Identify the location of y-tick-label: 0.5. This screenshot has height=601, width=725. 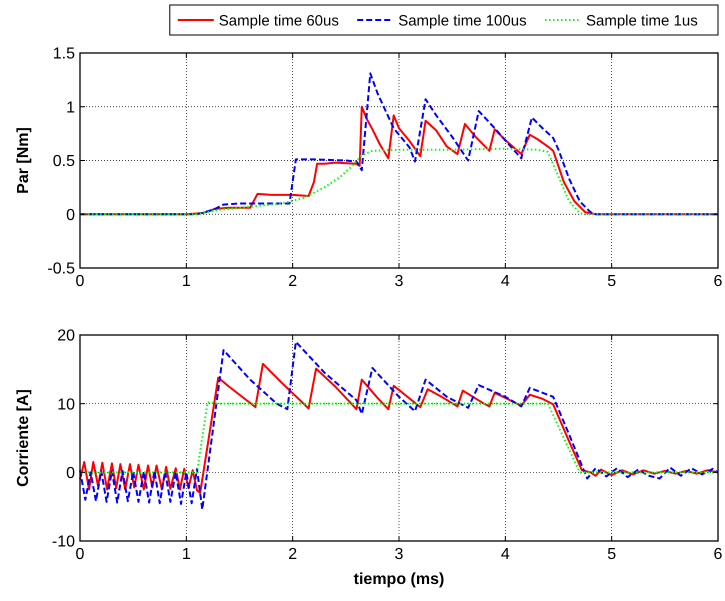
(64, 161).